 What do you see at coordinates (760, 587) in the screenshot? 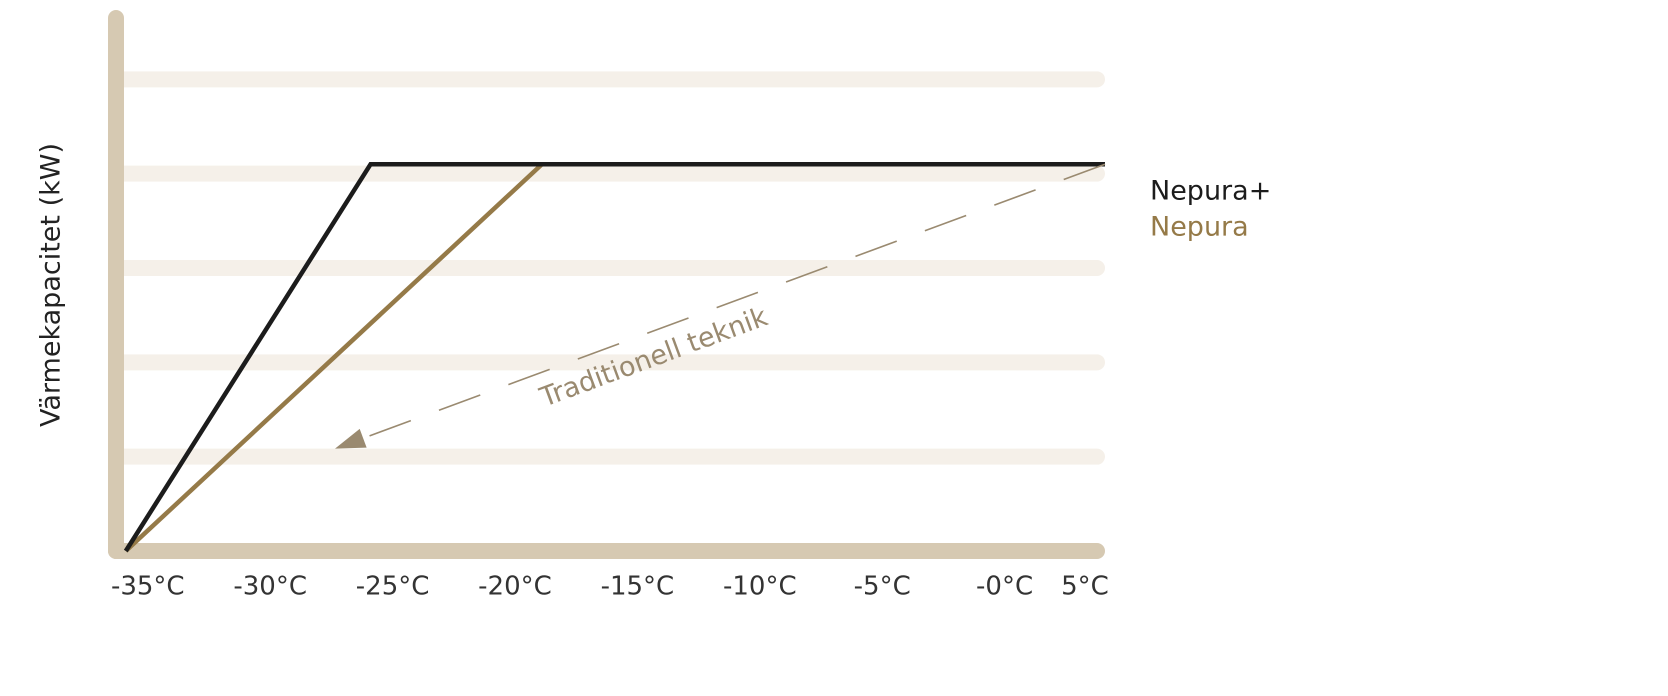
I see `x-tick-label: -10°C` at bounding box center [760, 587].